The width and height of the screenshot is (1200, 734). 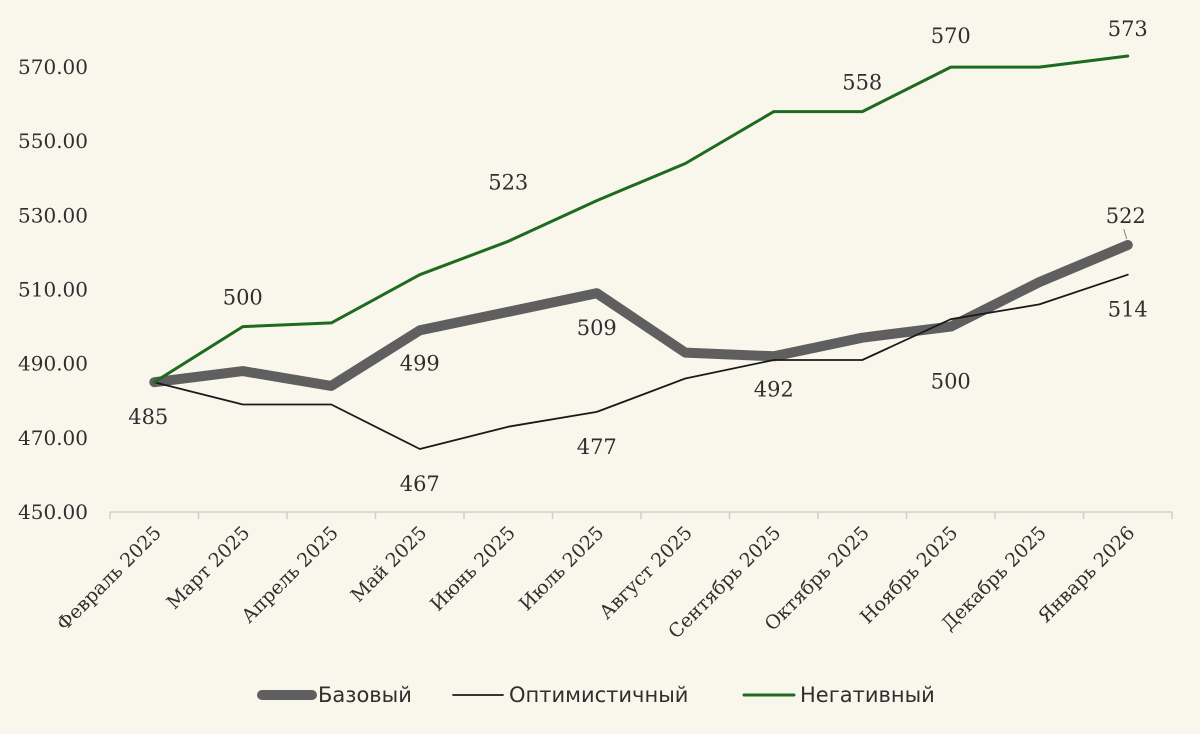 I want to click on x-tick-label: Май 2025, so click(x=389, y=564).